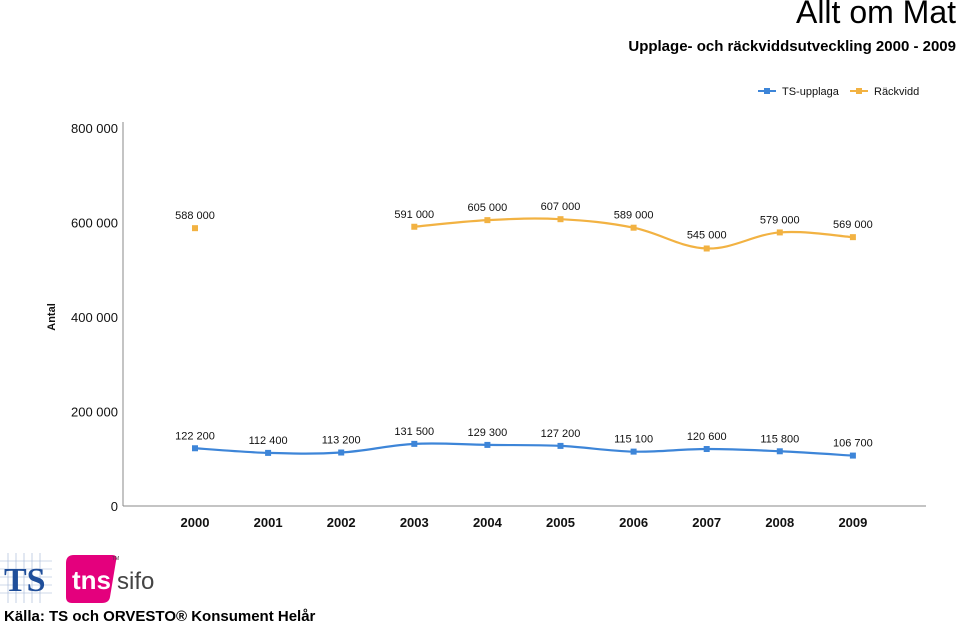 Image resolution: width=960 pixels, height=625 pixels. I want to click on tns-logo-text: tns, so click(91, 580).